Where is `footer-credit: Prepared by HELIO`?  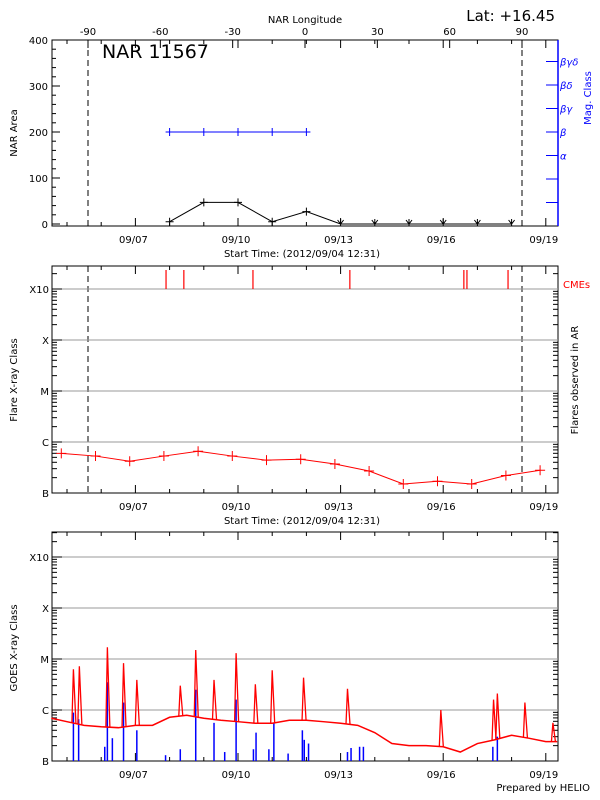
footer-credit: Prepared by HELIO is located at coordinates (543, 788).